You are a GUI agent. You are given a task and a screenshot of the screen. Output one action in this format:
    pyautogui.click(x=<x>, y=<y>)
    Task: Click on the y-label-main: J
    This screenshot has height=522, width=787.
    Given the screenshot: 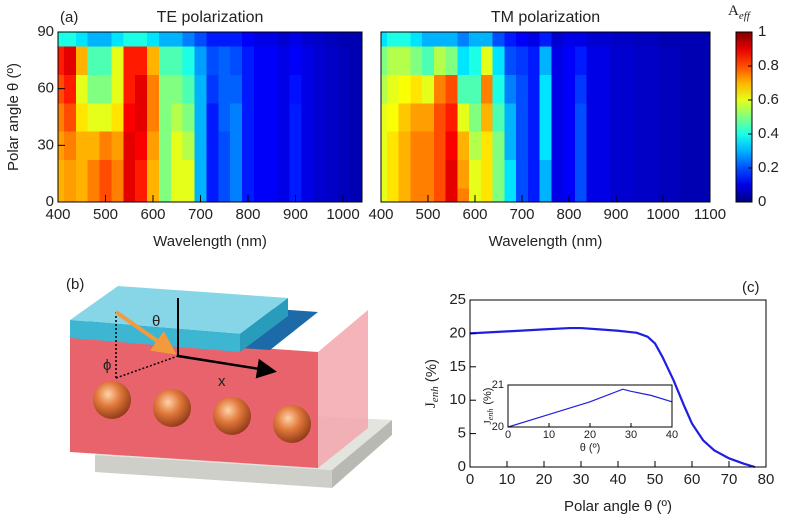 What is the action you would take?
    pyautogui.click(x=431, y=405)
    